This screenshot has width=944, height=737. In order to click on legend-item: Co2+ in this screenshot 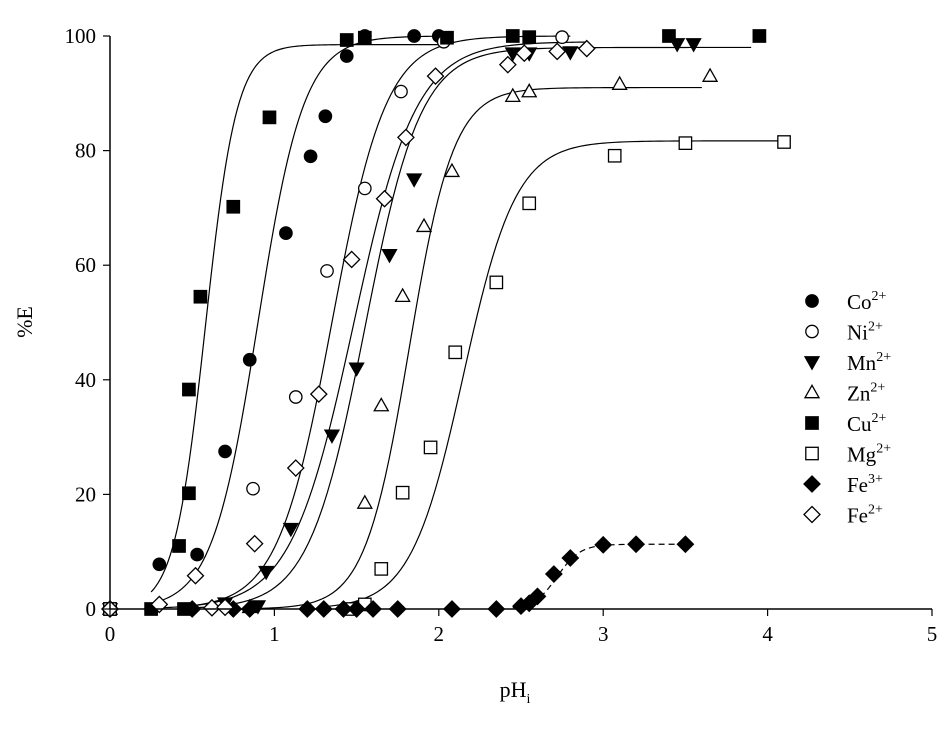, I will do `click(846, 301)`.